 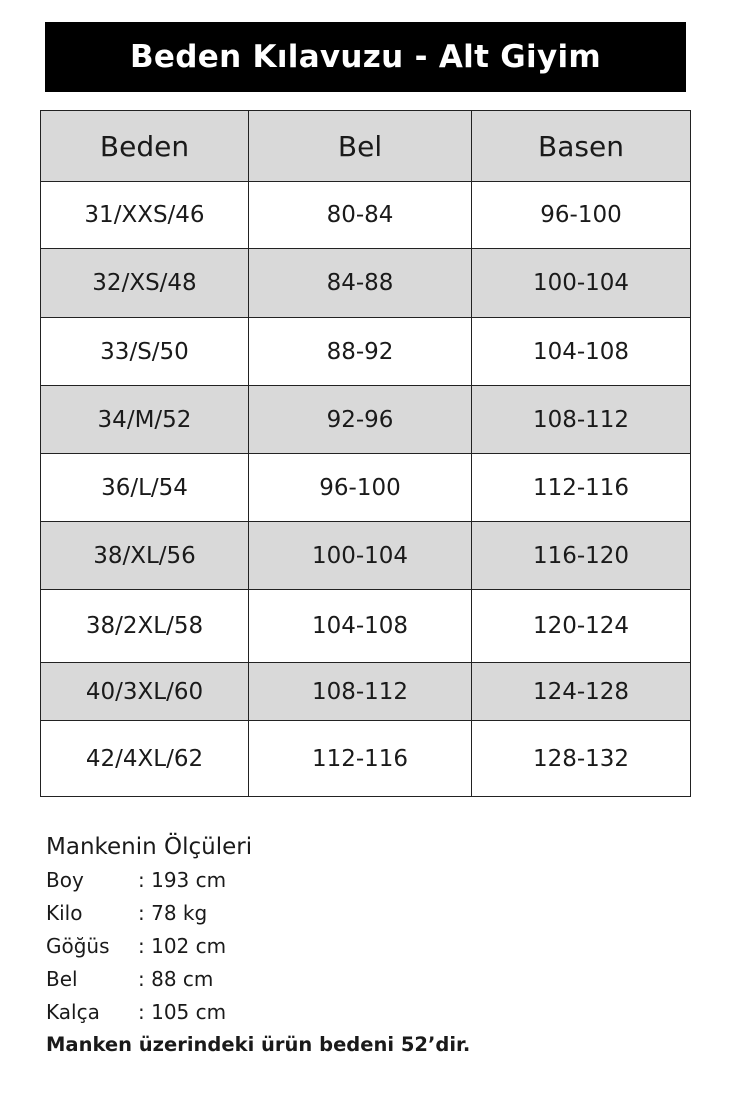 What do you see at coordinates (145, 691) in the screenshot?
I see `cell-beden: 40/3XL/60` at bounding box center [145, 691].